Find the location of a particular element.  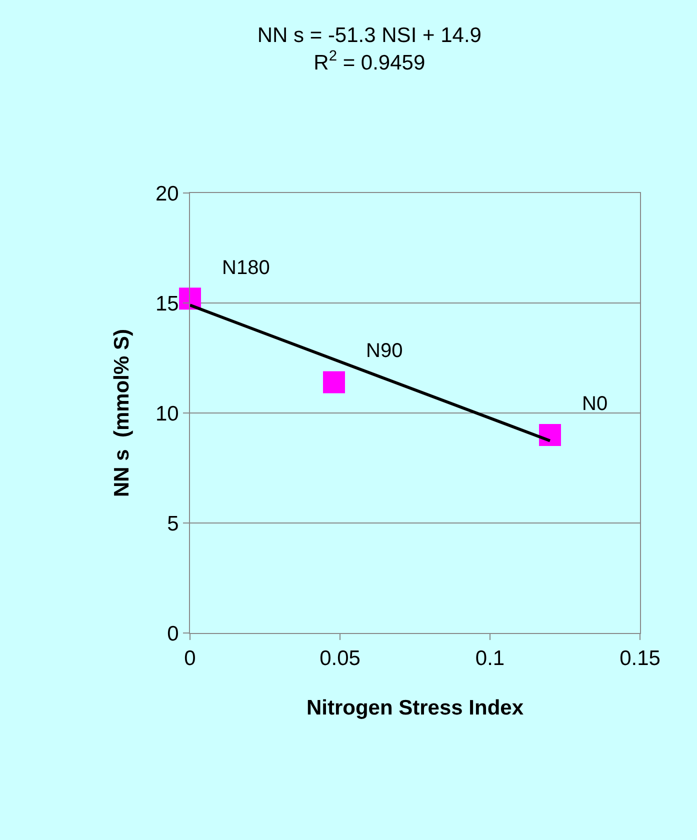

y-tick-label: 5 is located at coordinates (173, 524).